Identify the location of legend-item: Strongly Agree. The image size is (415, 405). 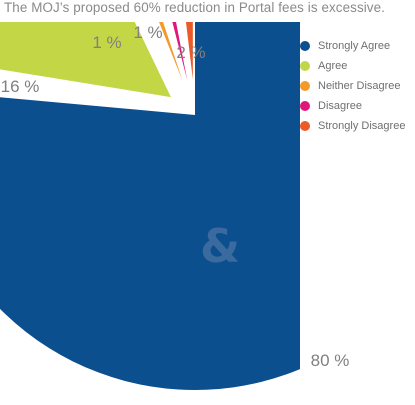
(352, 46).